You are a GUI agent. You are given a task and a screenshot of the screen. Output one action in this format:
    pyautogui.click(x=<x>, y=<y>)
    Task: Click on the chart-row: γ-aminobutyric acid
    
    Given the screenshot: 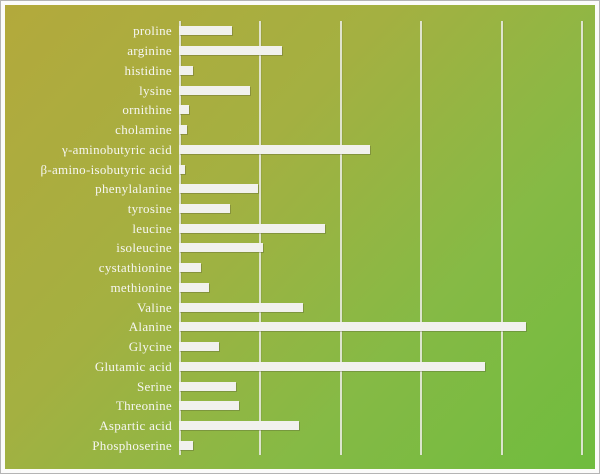 What is the action you would take?
    pyautogui.click(x=300, y=149)
    